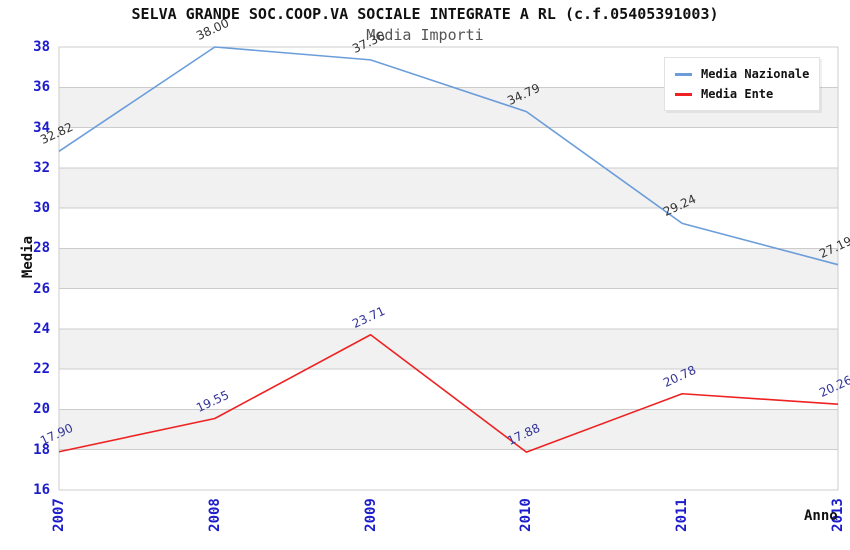 This screenshot has height=550, width=850. I want to click on legend: Media Nazionale Media Ente, so click(742, 84).